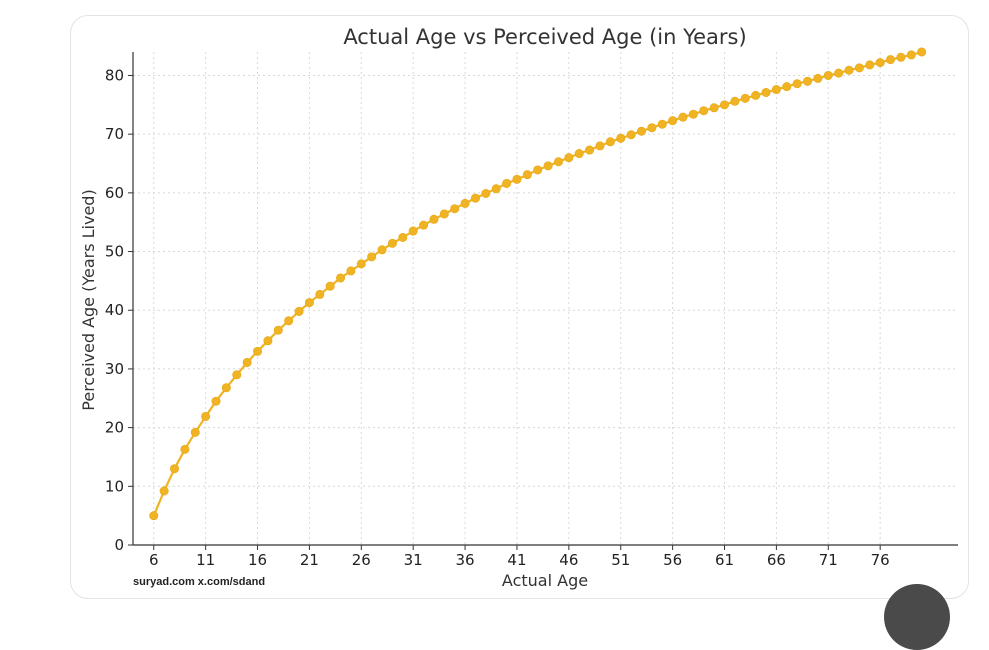  I want to click on y-tick-label: 30, so click(114, 369).